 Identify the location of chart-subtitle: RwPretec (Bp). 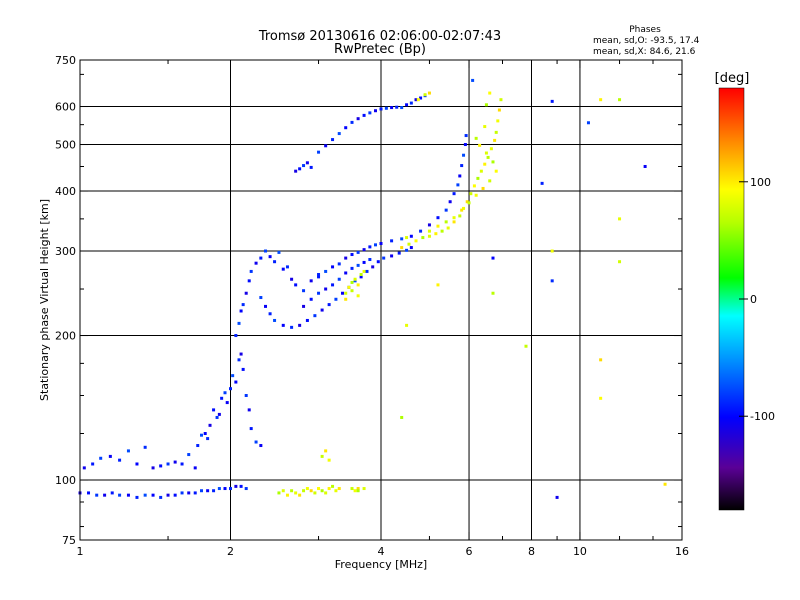
(380, 49).